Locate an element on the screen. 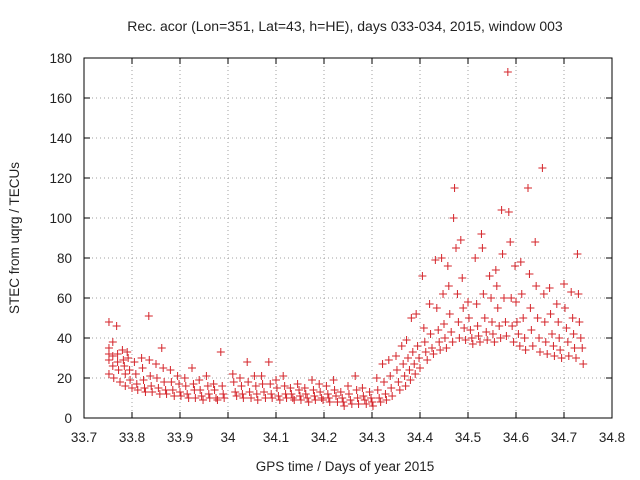  x-tick-label: 34.7 is located at coordinates (564, 437).